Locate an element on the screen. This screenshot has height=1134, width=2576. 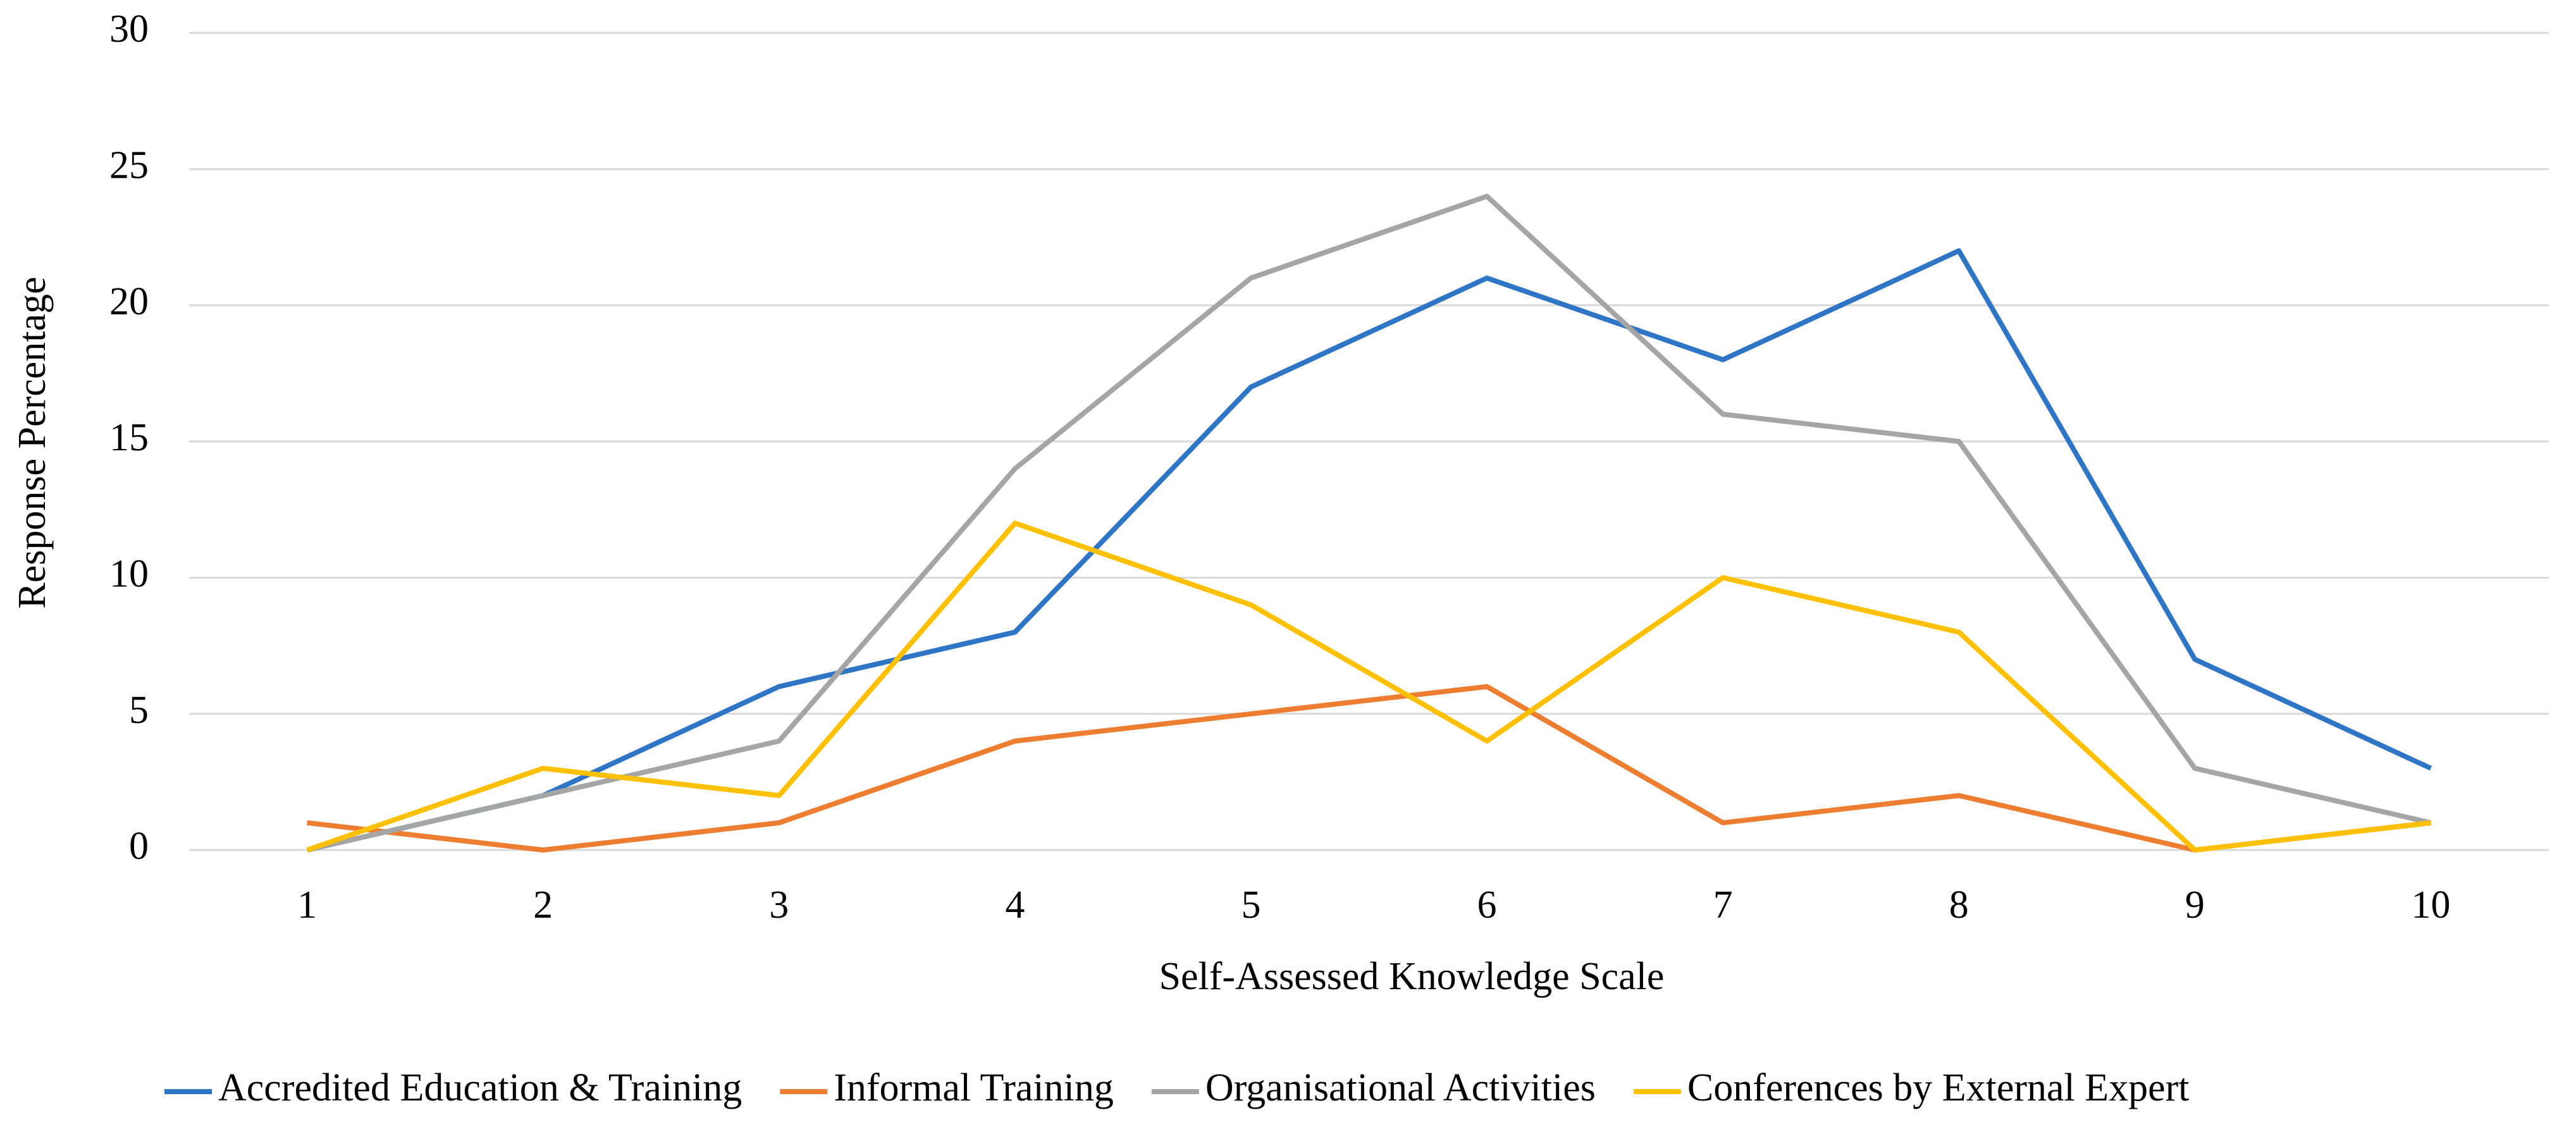
legend-label: Accredited Education & Training is located at coordinates (480, 1087).